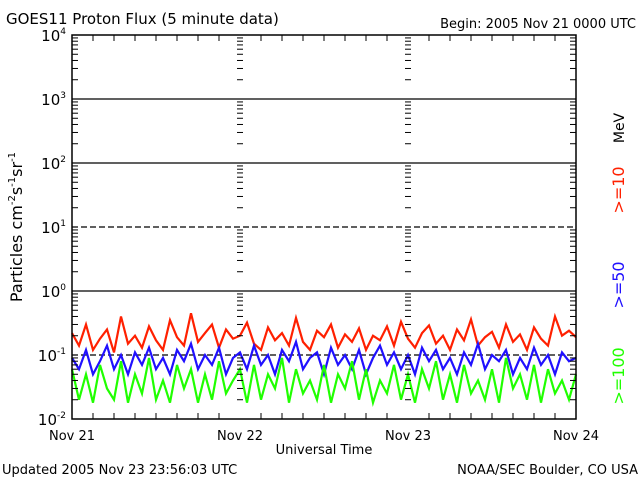 This screenshot has height=480, width=640. What do you see at coordinates (119, 470) in the screenshot?
I see `updated-timestamp: Updated 2005 Nov 23 23:56:03 UTC` at bounding box center [119, 470].